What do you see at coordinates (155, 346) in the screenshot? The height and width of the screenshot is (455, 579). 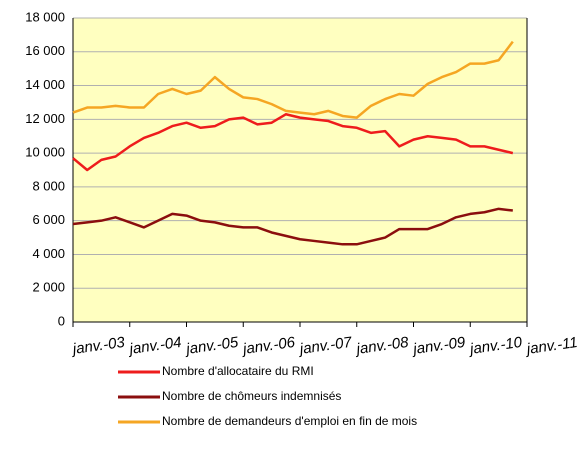 I see `x-tick-label: janv.-04` at bounding box center [155, 346].